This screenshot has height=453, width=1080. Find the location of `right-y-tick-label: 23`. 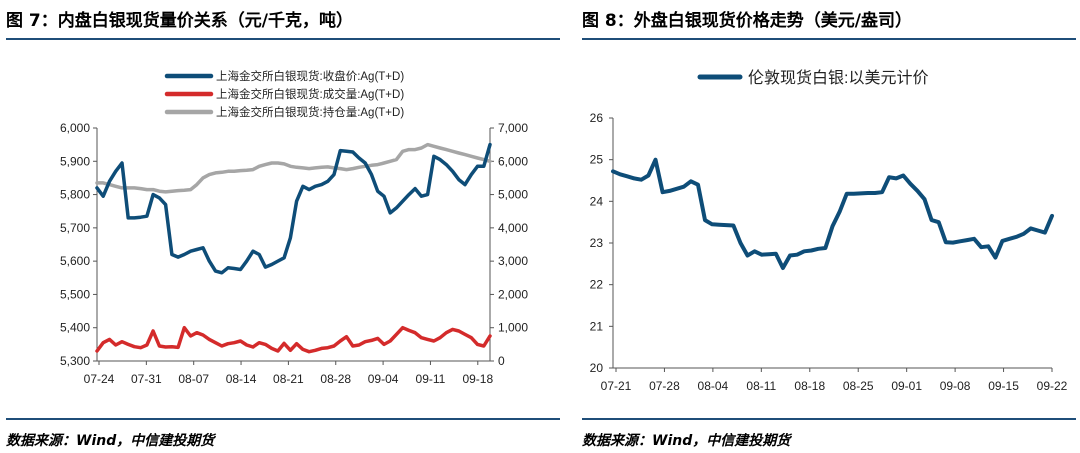

right-y-tick-label: 23 is located at coordinates (597, 243).